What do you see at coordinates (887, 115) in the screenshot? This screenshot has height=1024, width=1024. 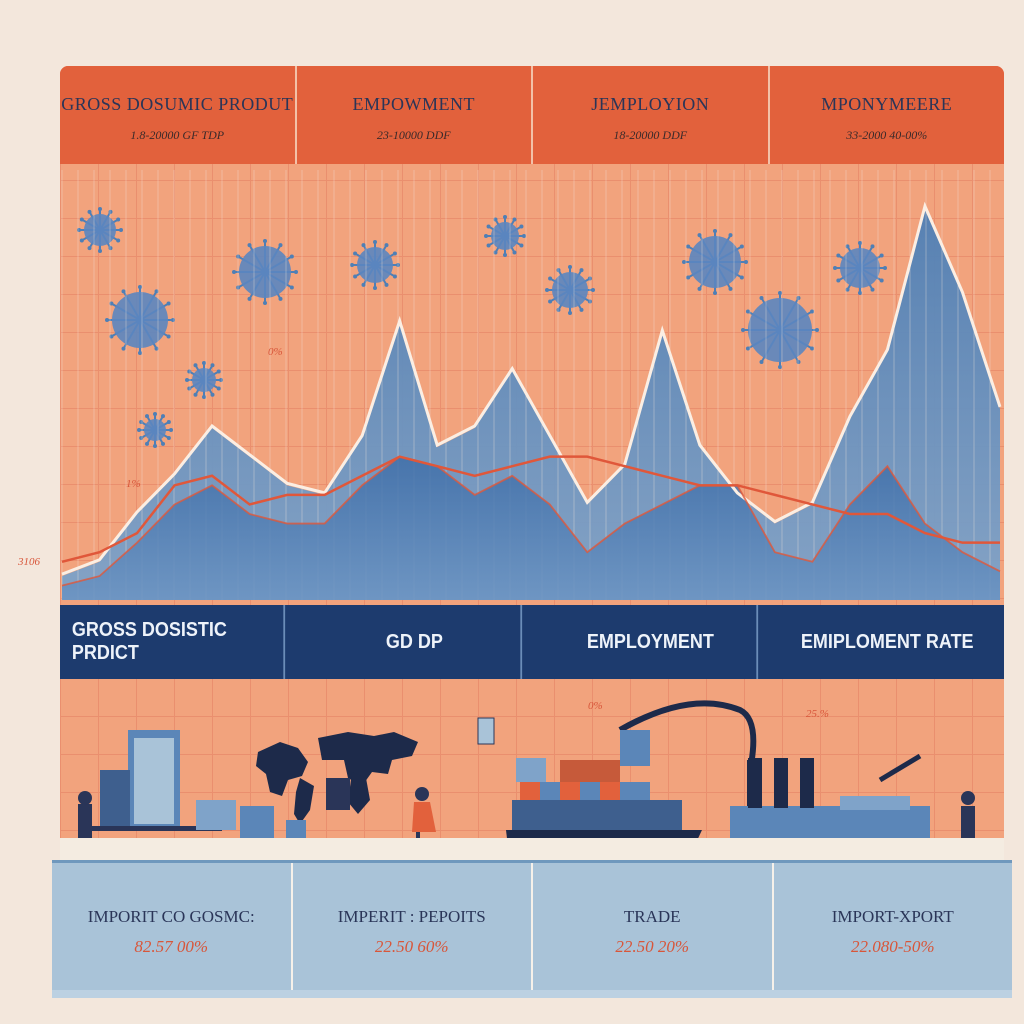 I see `header-cell: MPONYMEERE 33-2000 40-00%` at bounding box center [887, 115].